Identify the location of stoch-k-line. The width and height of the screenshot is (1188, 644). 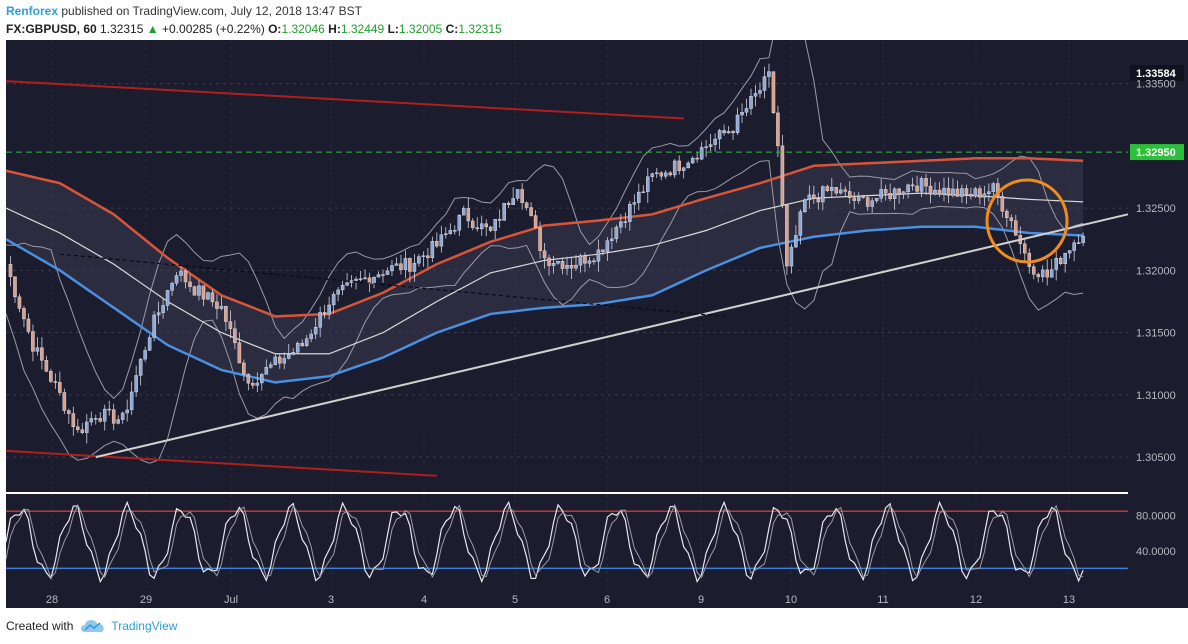
(544, 542).